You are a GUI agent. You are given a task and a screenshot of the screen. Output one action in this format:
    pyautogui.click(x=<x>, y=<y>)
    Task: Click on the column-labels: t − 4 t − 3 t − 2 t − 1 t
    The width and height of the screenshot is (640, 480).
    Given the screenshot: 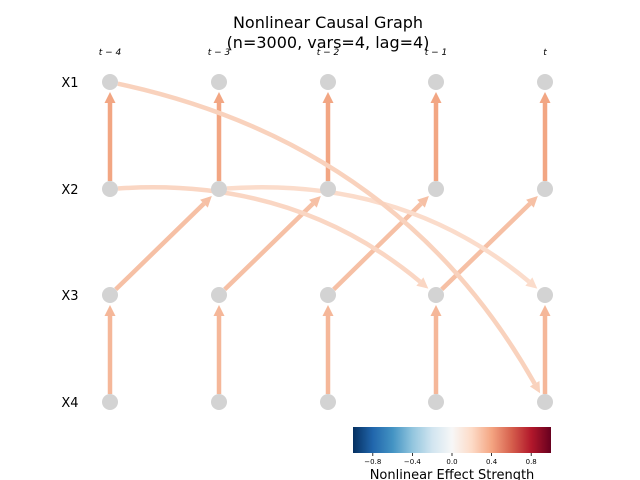 What is the action you would take?
    pyautogui.click(x=323, y=53)
    